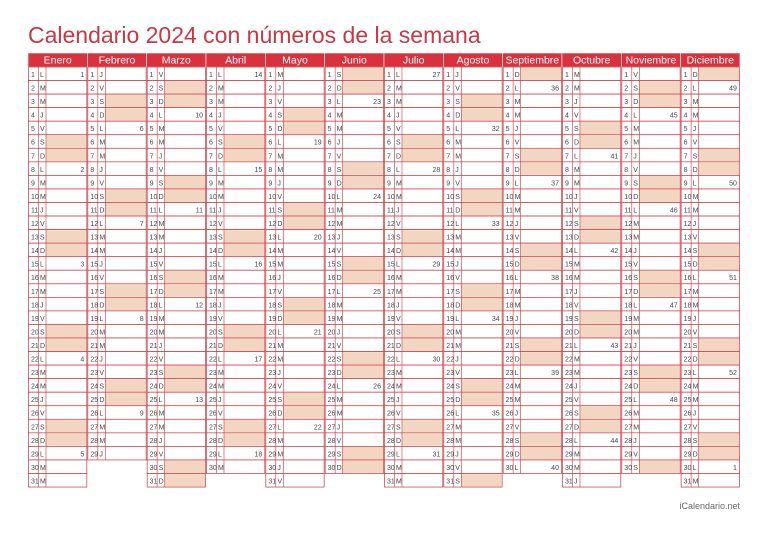  I want to click on day-cell: 14 M, so click(295, 250).